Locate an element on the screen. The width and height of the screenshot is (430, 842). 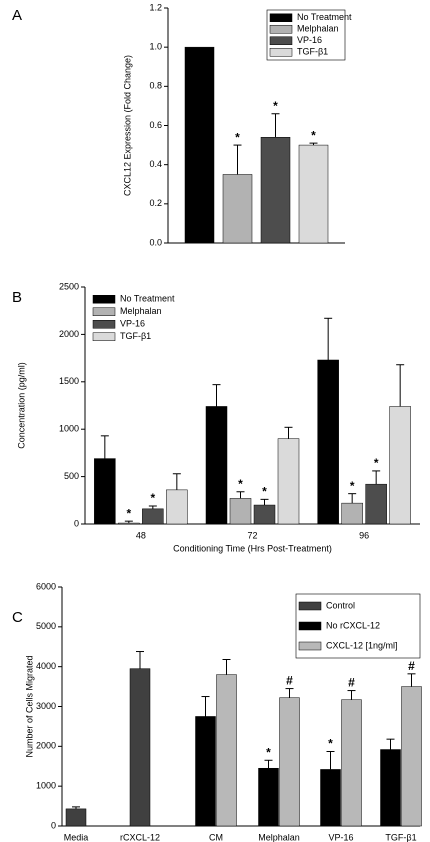
y-axis-label: Number of Cells Migrated is located at coordinates (29, 706).